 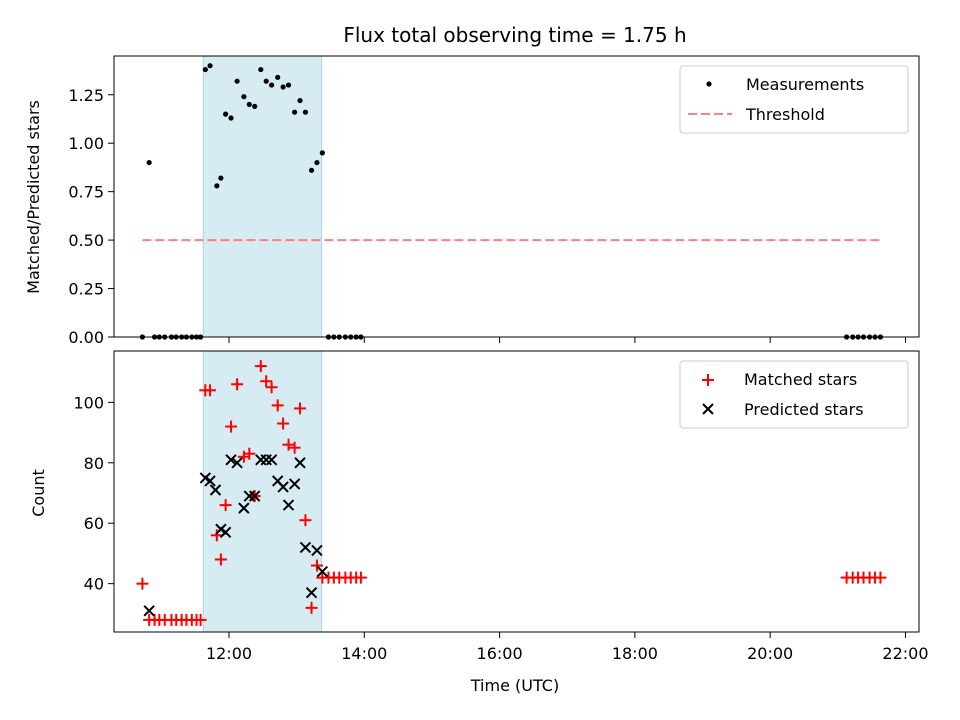 I want to click on legend-matched-marker, so click(x=708, y=380).